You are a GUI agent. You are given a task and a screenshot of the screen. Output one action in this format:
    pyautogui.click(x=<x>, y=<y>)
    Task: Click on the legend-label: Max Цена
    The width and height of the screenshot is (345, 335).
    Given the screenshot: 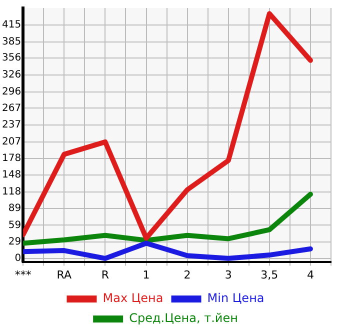 What is the action you would take?
    pyautogui.click(x=133, y=298)
    